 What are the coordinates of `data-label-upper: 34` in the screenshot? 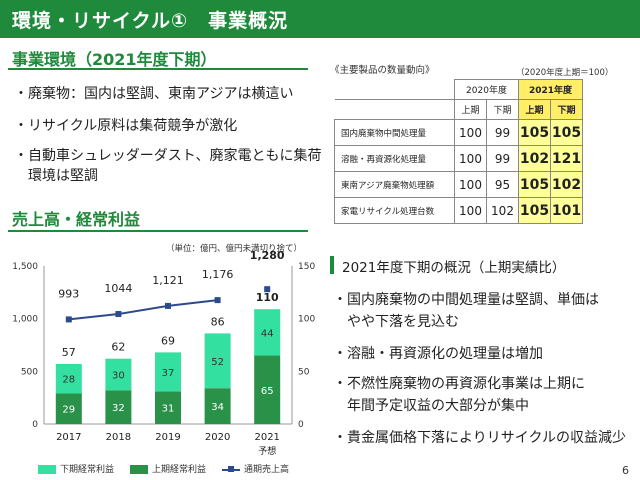 It's located at (217, 407).